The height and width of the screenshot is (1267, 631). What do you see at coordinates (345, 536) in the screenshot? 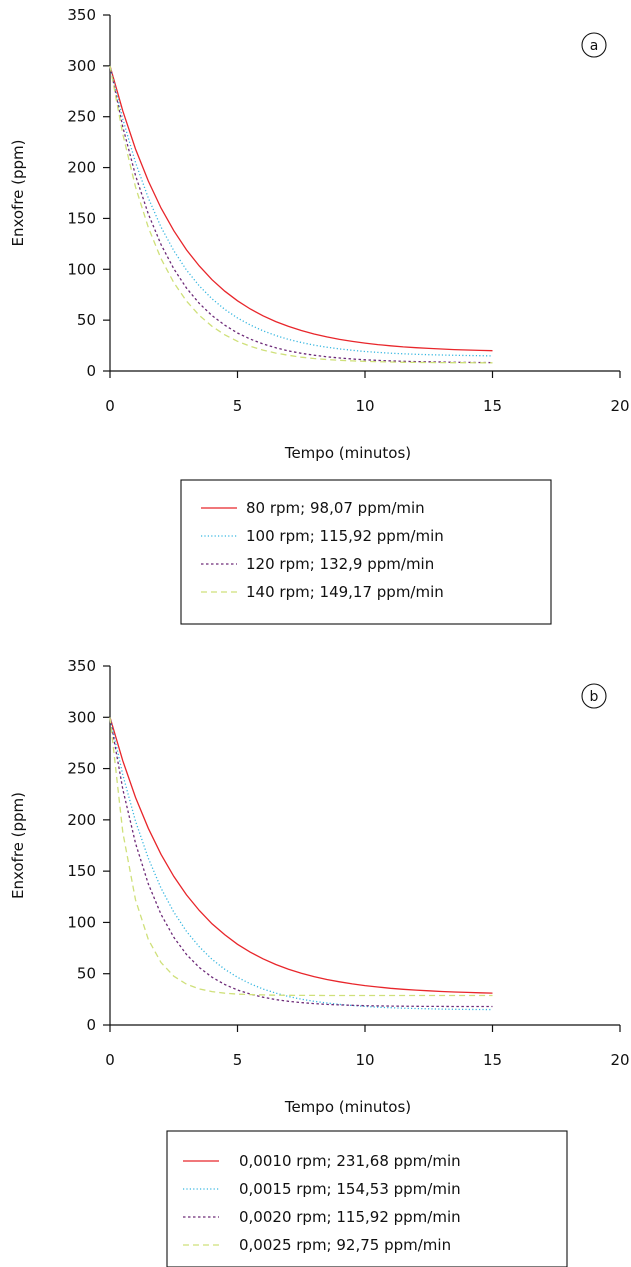
I see `legend-entry-label: 100 rpm; 115,92 ppm/min` at bounding box center [345, 536].